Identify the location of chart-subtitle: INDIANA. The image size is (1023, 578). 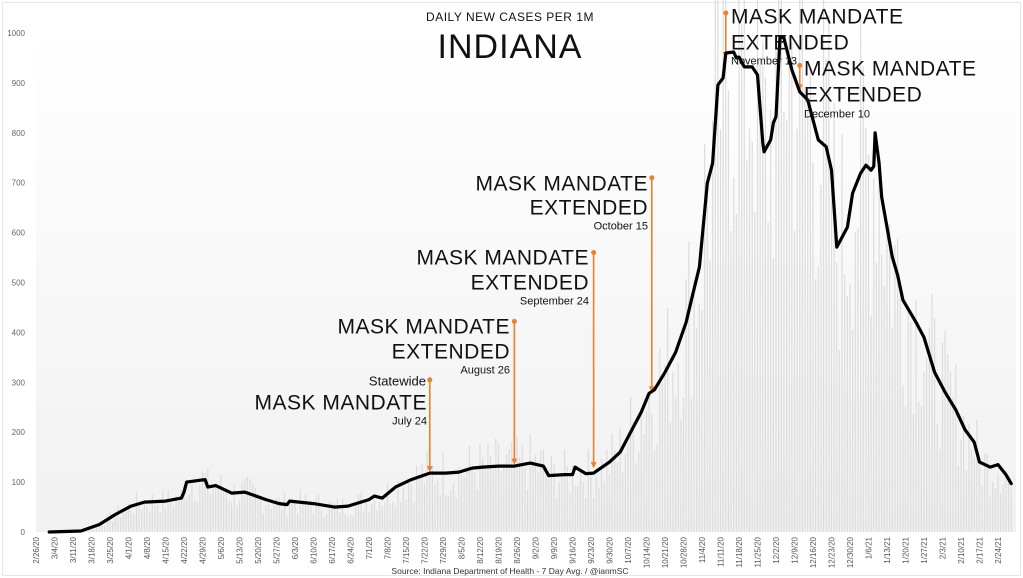
(510, 47).